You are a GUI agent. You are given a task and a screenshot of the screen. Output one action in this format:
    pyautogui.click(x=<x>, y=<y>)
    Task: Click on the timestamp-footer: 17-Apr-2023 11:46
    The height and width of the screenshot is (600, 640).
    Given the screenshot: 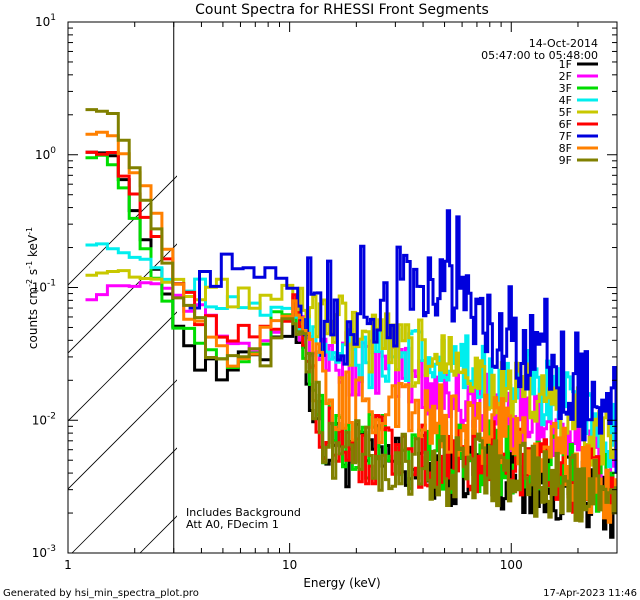 What is the action you would take?
    pyautogui.click(x=590, y=593)
    